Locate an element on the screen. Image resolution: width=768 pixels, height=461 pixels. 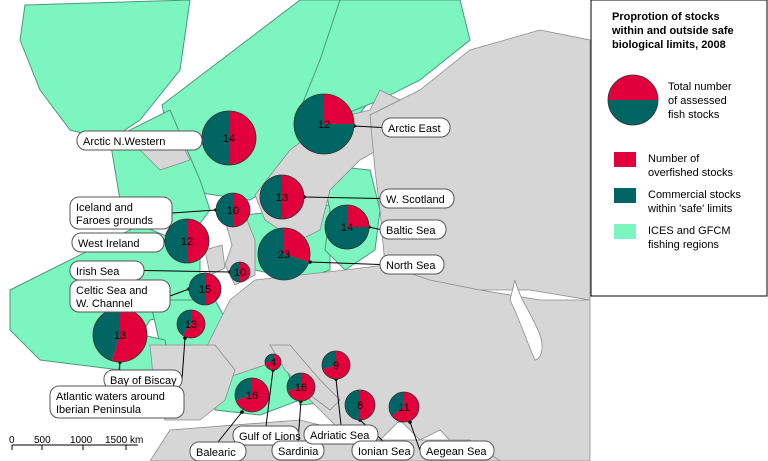
leader-arrowhead is located at coordinates (242, 412).